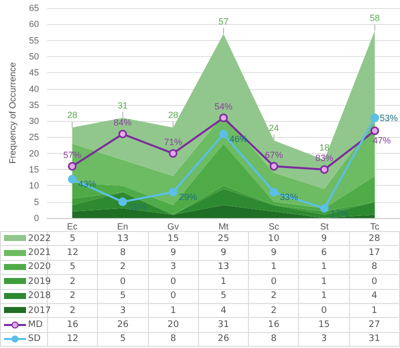 The width and height of the screenshot is (400, 348). I want to click on y-tick-label: 65, so click(33, 8).